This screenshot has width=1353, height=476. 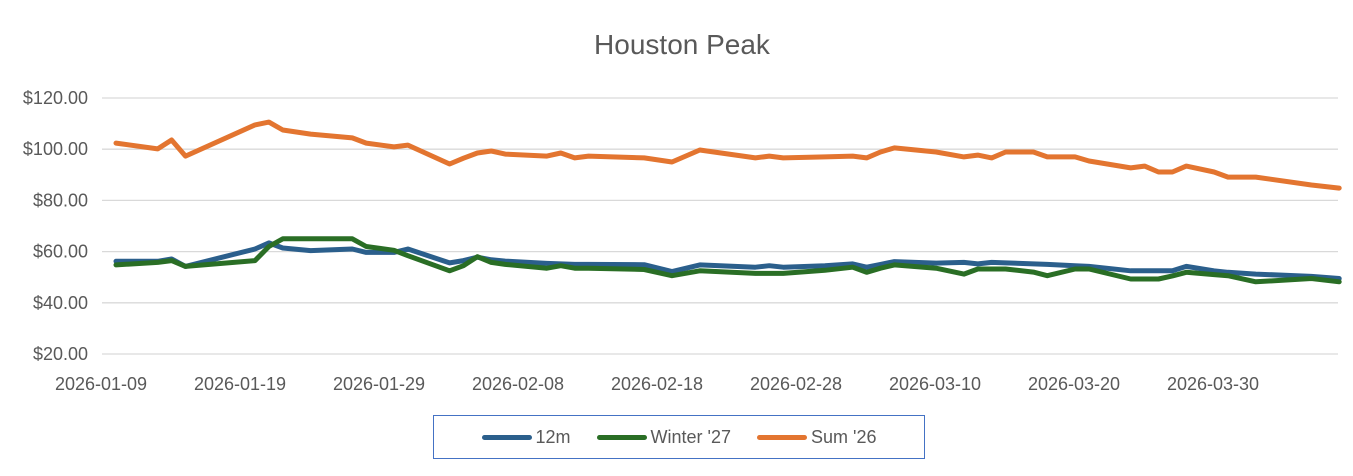 What do you see at coordinates (1213, 384) in the screenshot?
I see `x-tick-label: 2026-03-30` at bounding box center [1213, 384].